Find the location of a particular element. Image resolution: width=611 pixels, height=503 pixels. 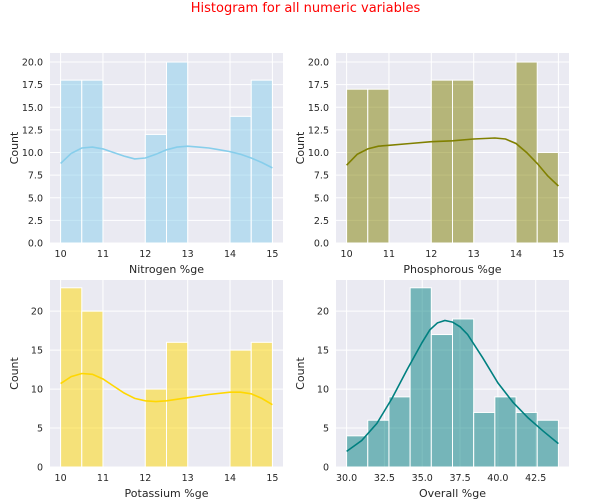

x-tick-label: 42.5 is located at coordinates (535, 478).